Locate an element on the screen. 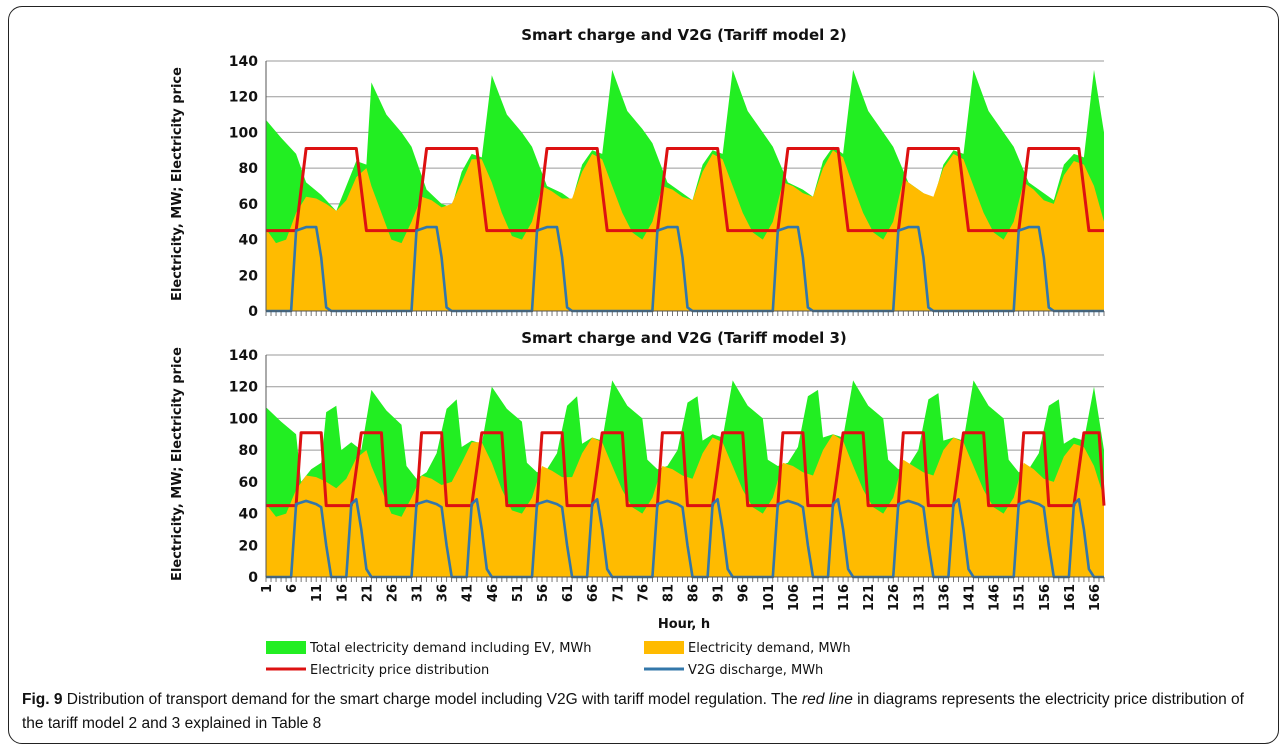  x-tick-label: 61 is located at coordinates (568, 593).